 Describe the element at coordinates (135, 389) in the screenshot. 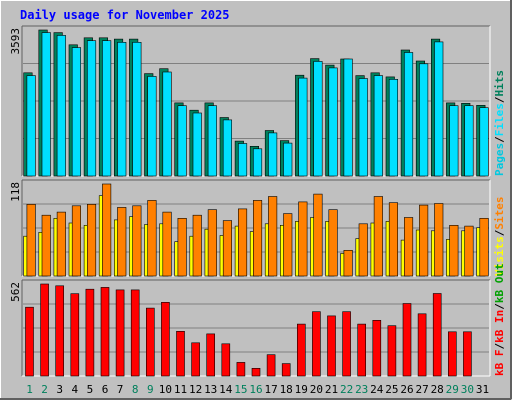

I see `x-label-day-8: 8` at that location.